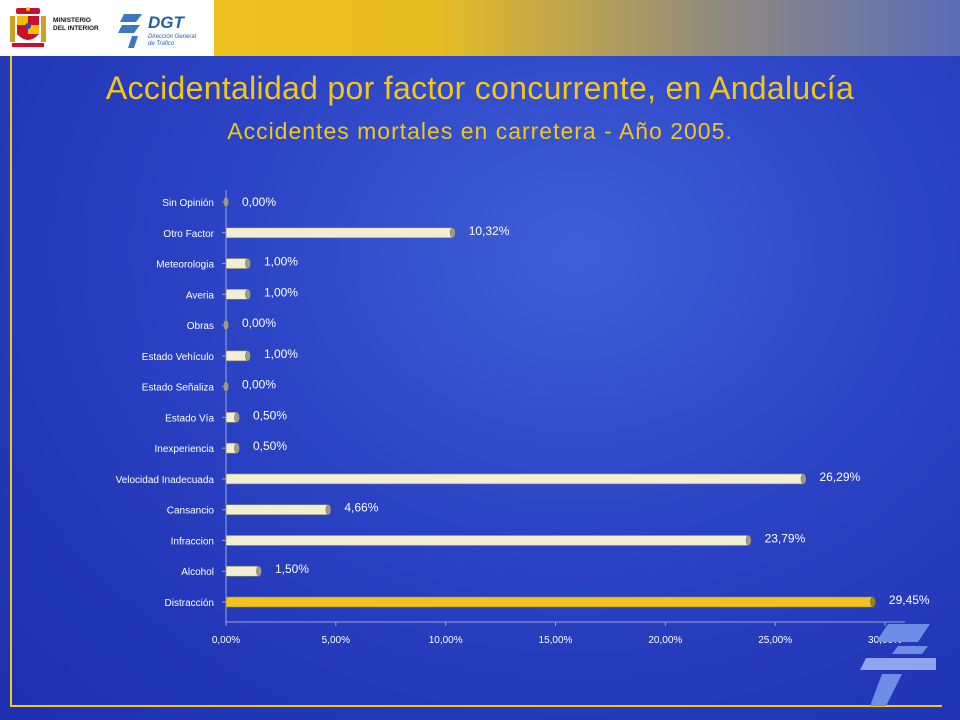 Image resolution: width=960 pixels, height=720 pixels. What do you see at coordinates (11, 381) in the screenshot?
I see `left-divider` at bounding box center [11, 381].